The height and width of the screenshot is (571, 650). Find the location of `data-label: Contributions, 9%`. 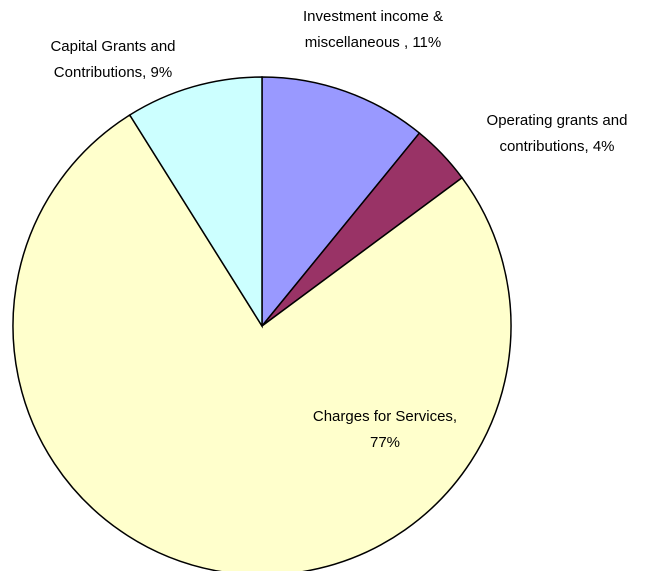

data-label: Contributions, 9% is located at coordinates (113, 72).